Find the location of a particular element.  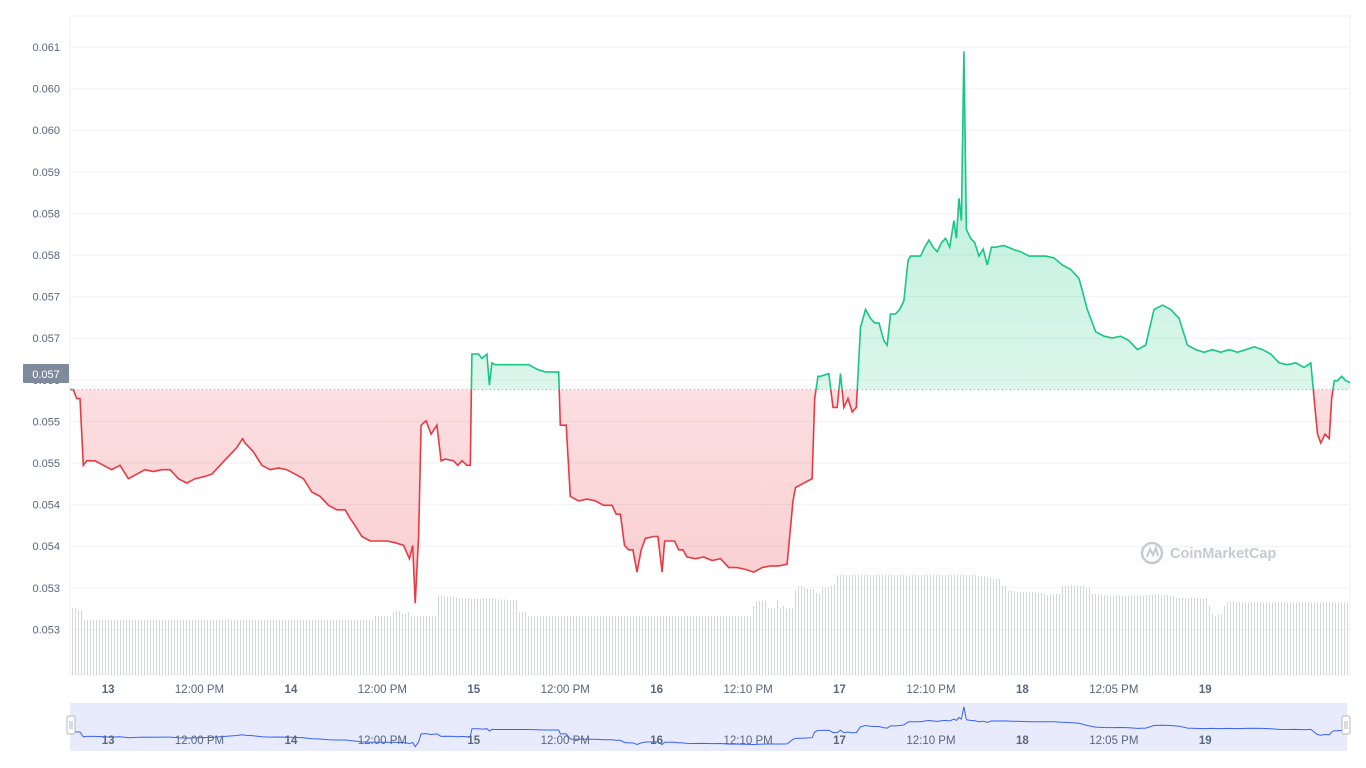

navigator-tick-label: 12:00 PM is located at coordinates (199, 741).